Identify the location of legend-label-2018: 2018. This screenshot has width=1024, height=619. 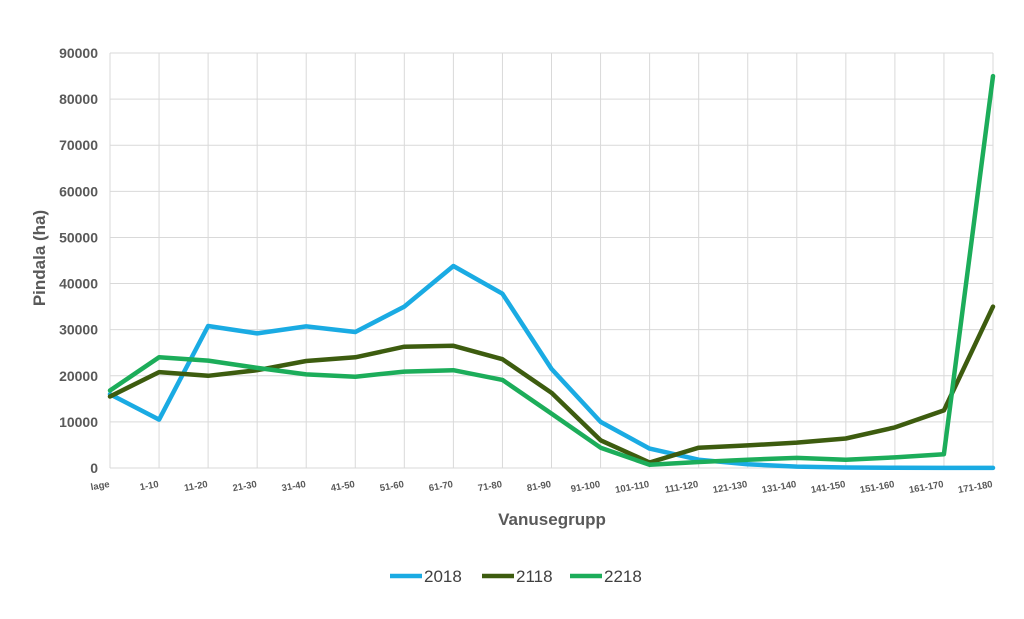
(443, 576).